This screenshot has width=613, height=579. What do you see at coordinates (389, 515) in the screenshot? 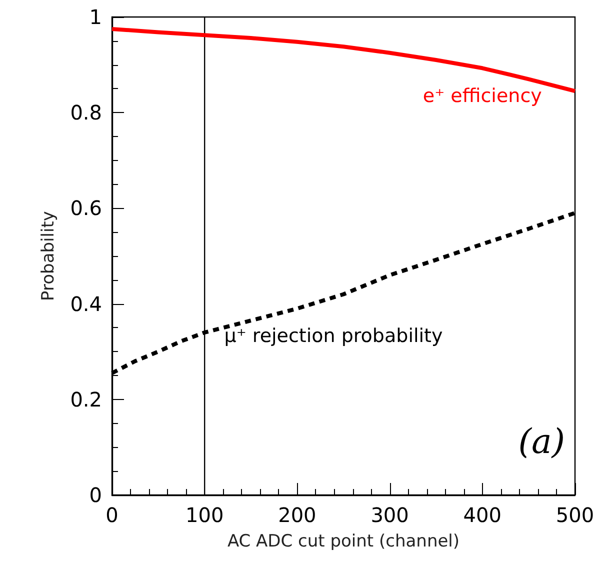
I see `x-tick-label: 300` at bounding box center [389, 515].